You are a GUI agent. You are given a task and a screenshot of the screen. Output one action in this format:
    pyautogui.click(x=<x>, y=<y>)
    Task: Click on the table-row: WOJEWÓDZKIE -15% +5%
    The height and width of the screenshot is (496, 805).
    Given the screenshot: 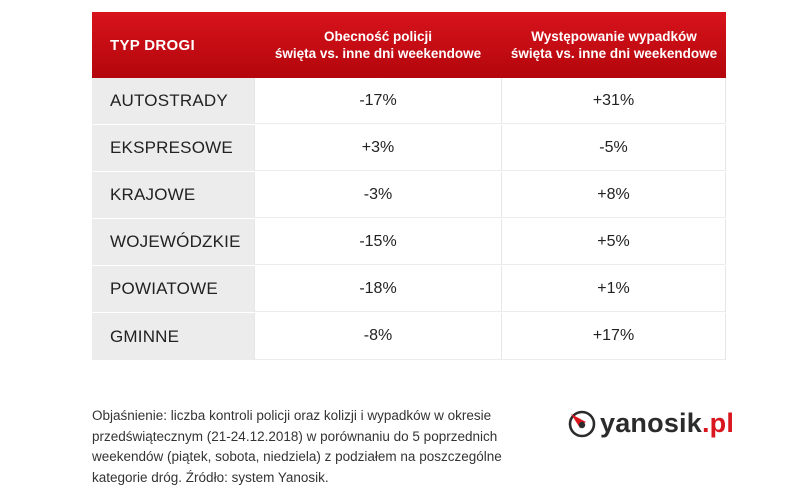 What is the action you would take?
    pyautogui.click(x=409, y=242)
    